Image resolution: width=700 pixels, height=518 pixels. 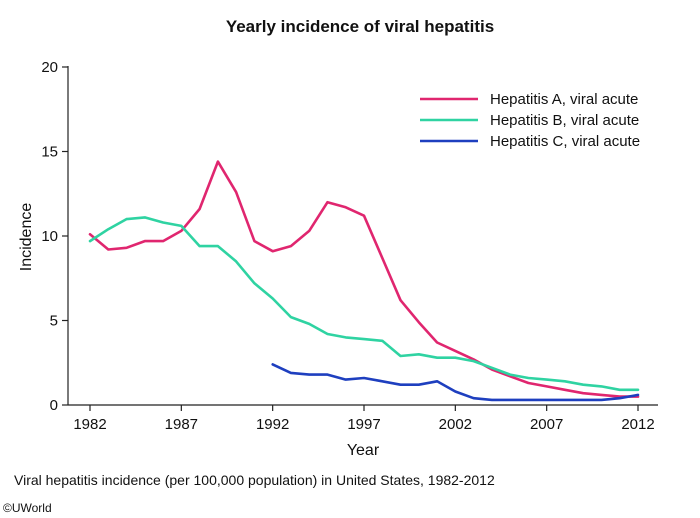 I want to click on x-tick-label: 1992, so click(x=272, y=424).